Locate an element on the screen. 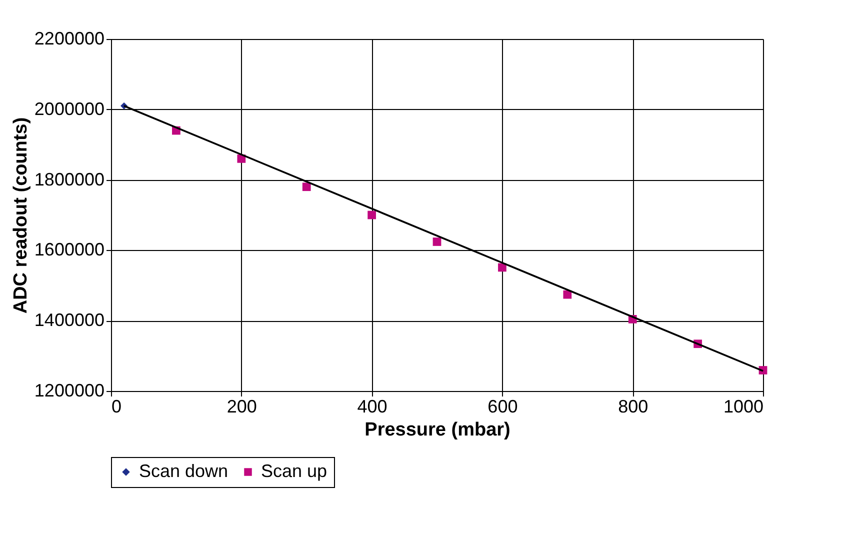 This screenshot has height=547, width=867. y-tick-label: 1400000 is located at coordinates (69, 320).